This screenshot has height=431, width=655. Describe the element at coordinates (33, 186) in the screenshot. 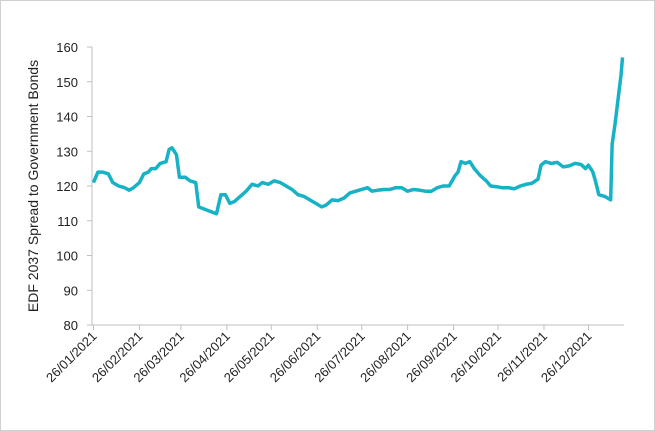

I see `y-axis-label: EDF 2037 Spread to Government Bonds` at that location.